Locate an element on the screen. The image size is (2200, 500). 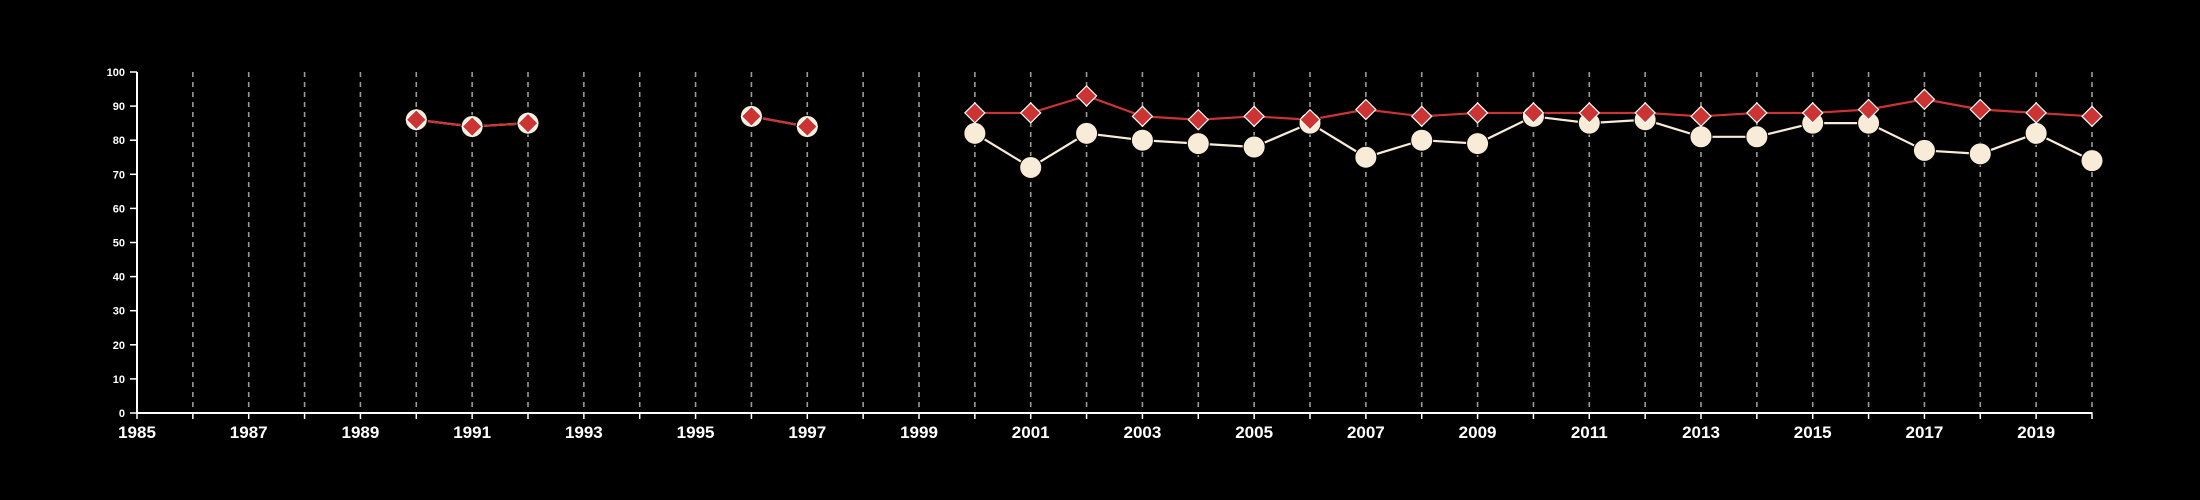
diamond-point-1991 is located at coordinates (472, 126).